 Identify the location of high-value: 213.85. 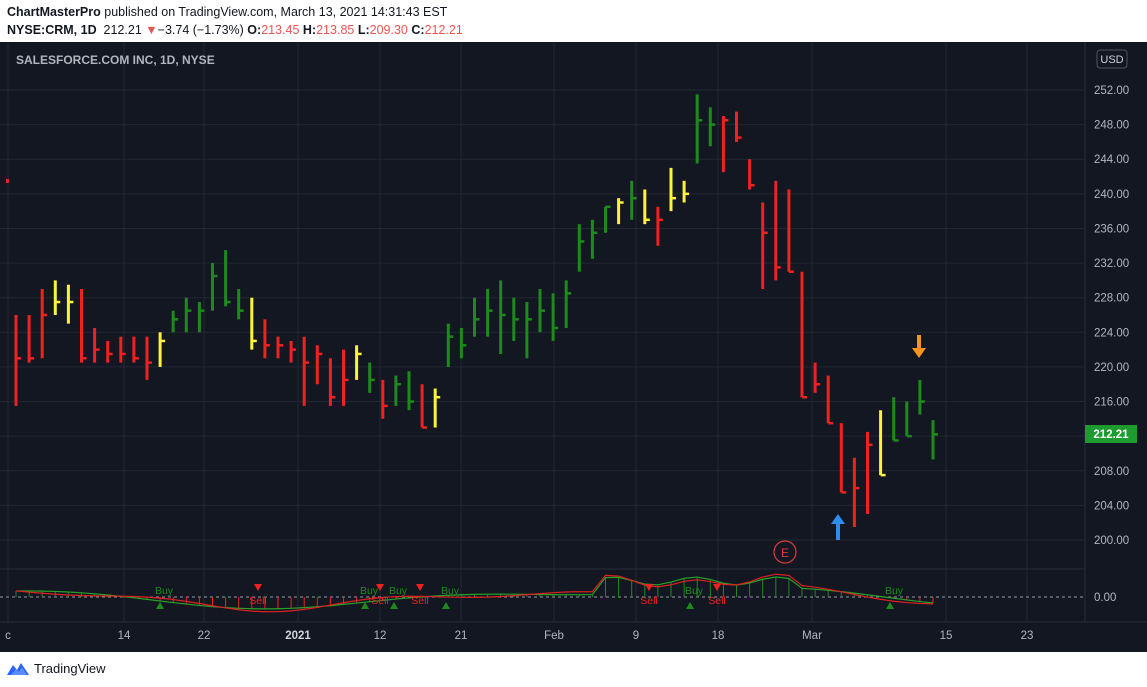
(335, 30).